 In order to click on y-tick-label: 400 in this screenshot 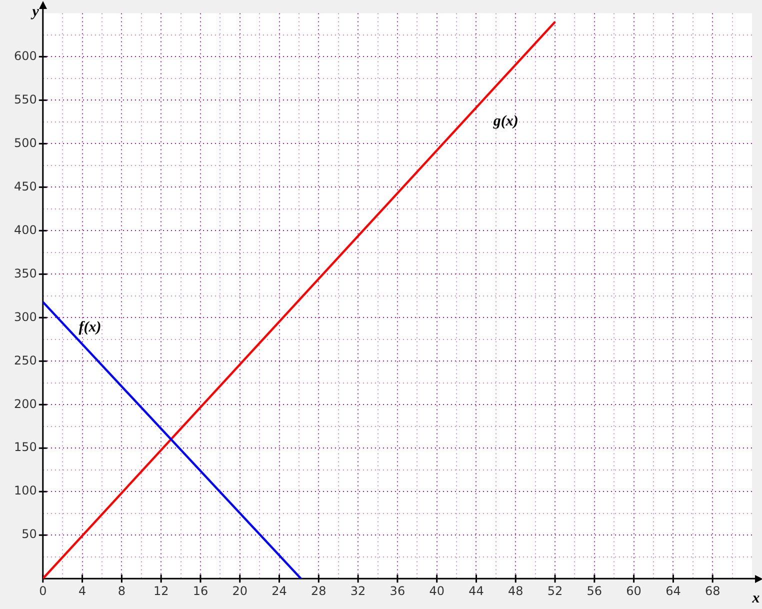, I will do `click(25, 229)`.